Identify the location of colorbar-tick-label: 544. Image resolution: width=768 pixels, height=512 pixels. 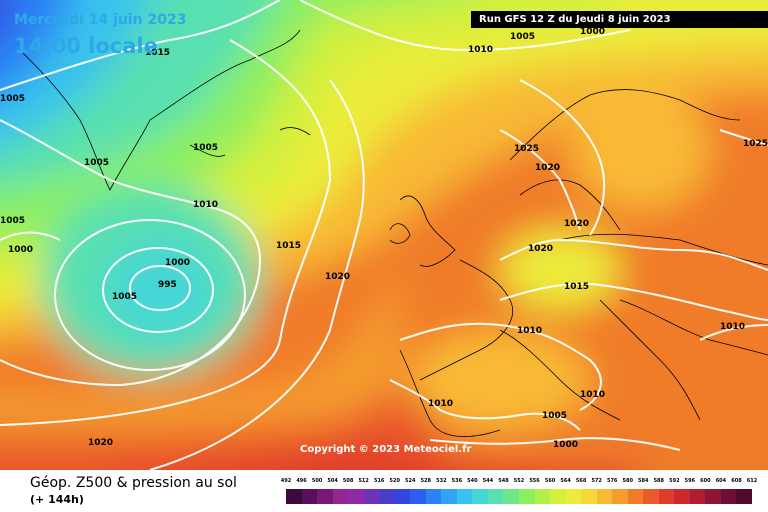
(488, 481).